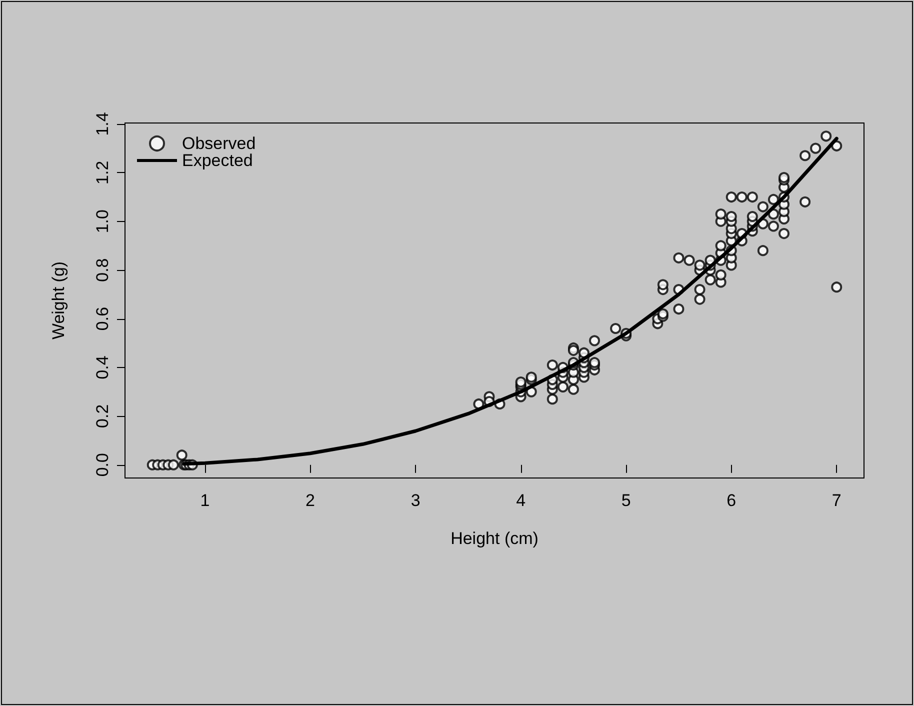 Image resolution: width=914 pixels, height=706 pixels. Describe the element at coordinates (217, 160) in the screenshot. I see `legend-label: Expected` at that location.